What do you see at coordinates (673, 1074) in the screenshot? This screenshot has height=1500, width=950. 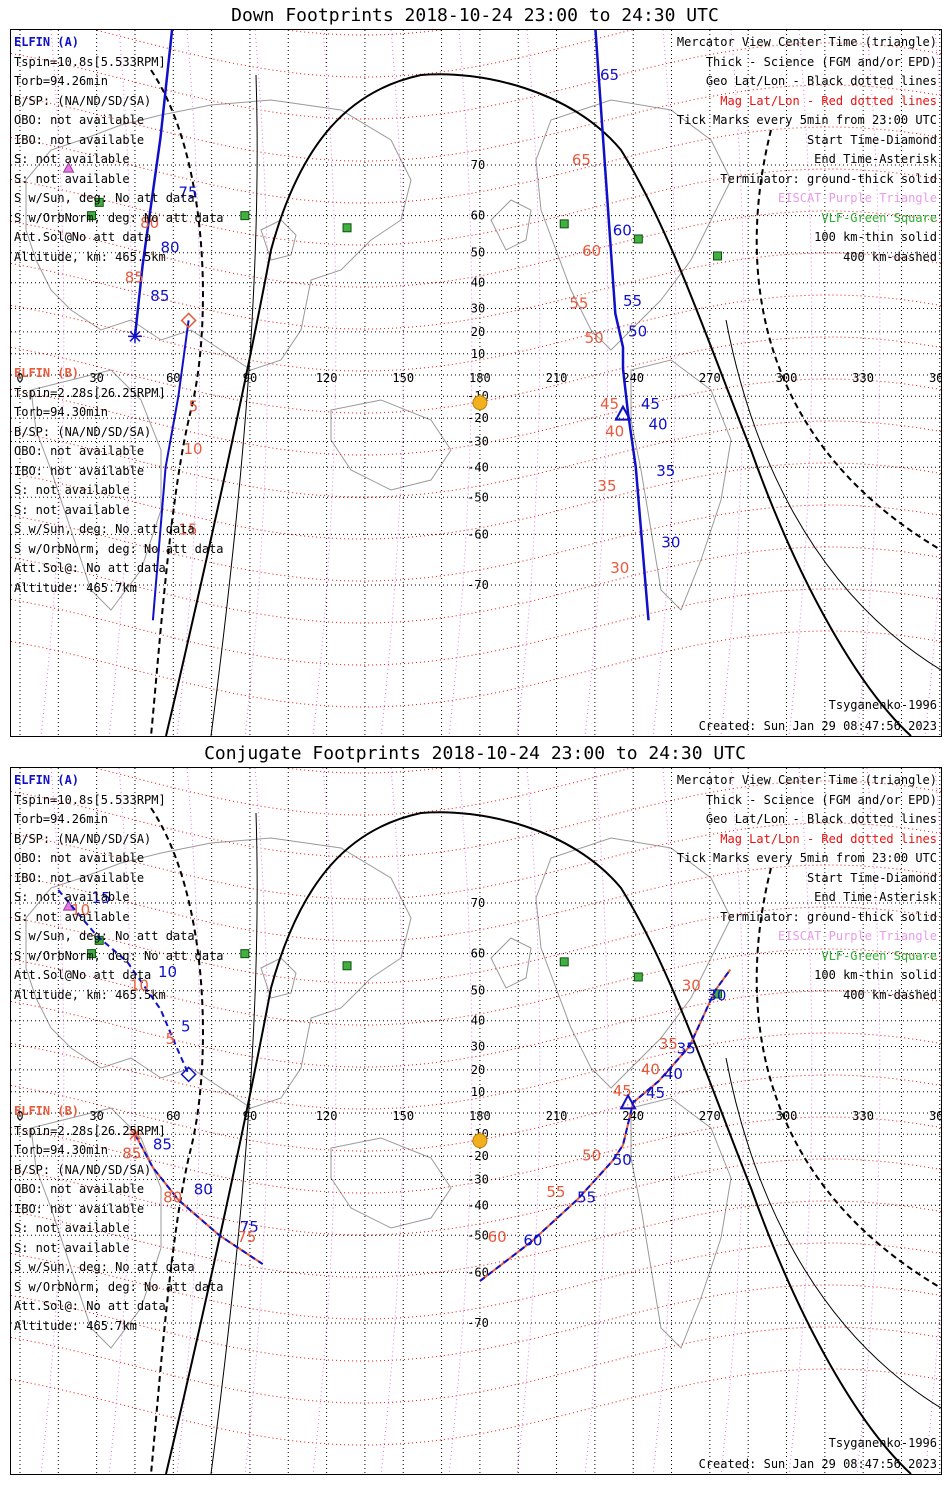 I see `track-tick-label-a: 40` at bounding box center [673, 1074].